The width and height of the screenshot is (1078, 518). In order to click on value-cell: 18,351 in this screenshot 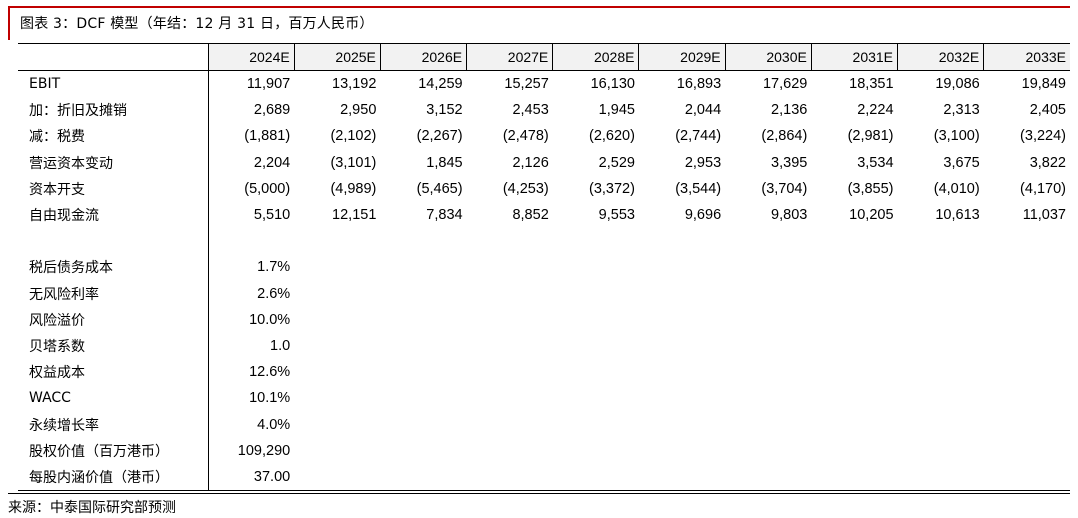, I will do `click(871, 84)`.